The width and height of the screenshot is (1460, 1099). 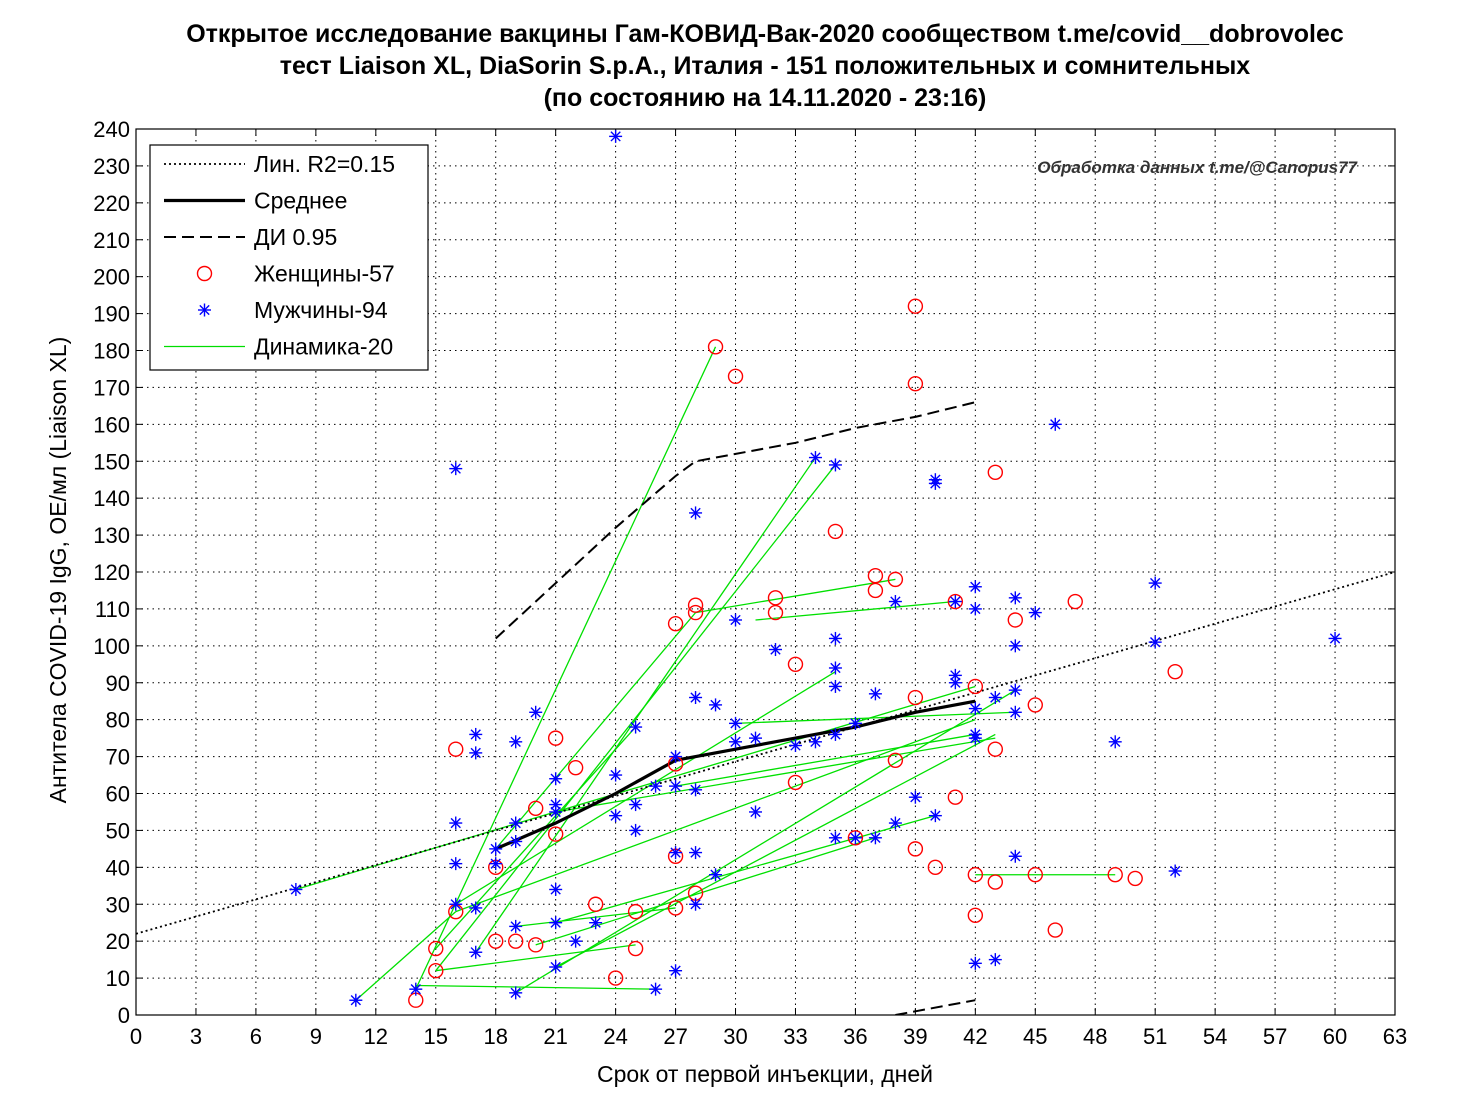 What do you see at coordinates (324, 164) in the screenshot?
I see `legend-label: Лин. R2=0.15` at bounding box center [324, 164].